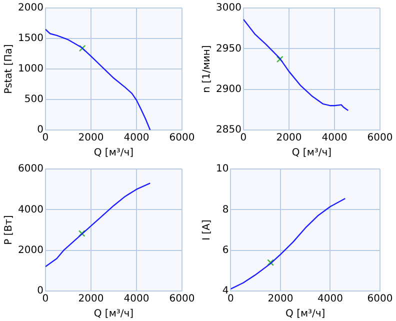  I want to click on y-axis-title: P [Вт], so click(9, 230).